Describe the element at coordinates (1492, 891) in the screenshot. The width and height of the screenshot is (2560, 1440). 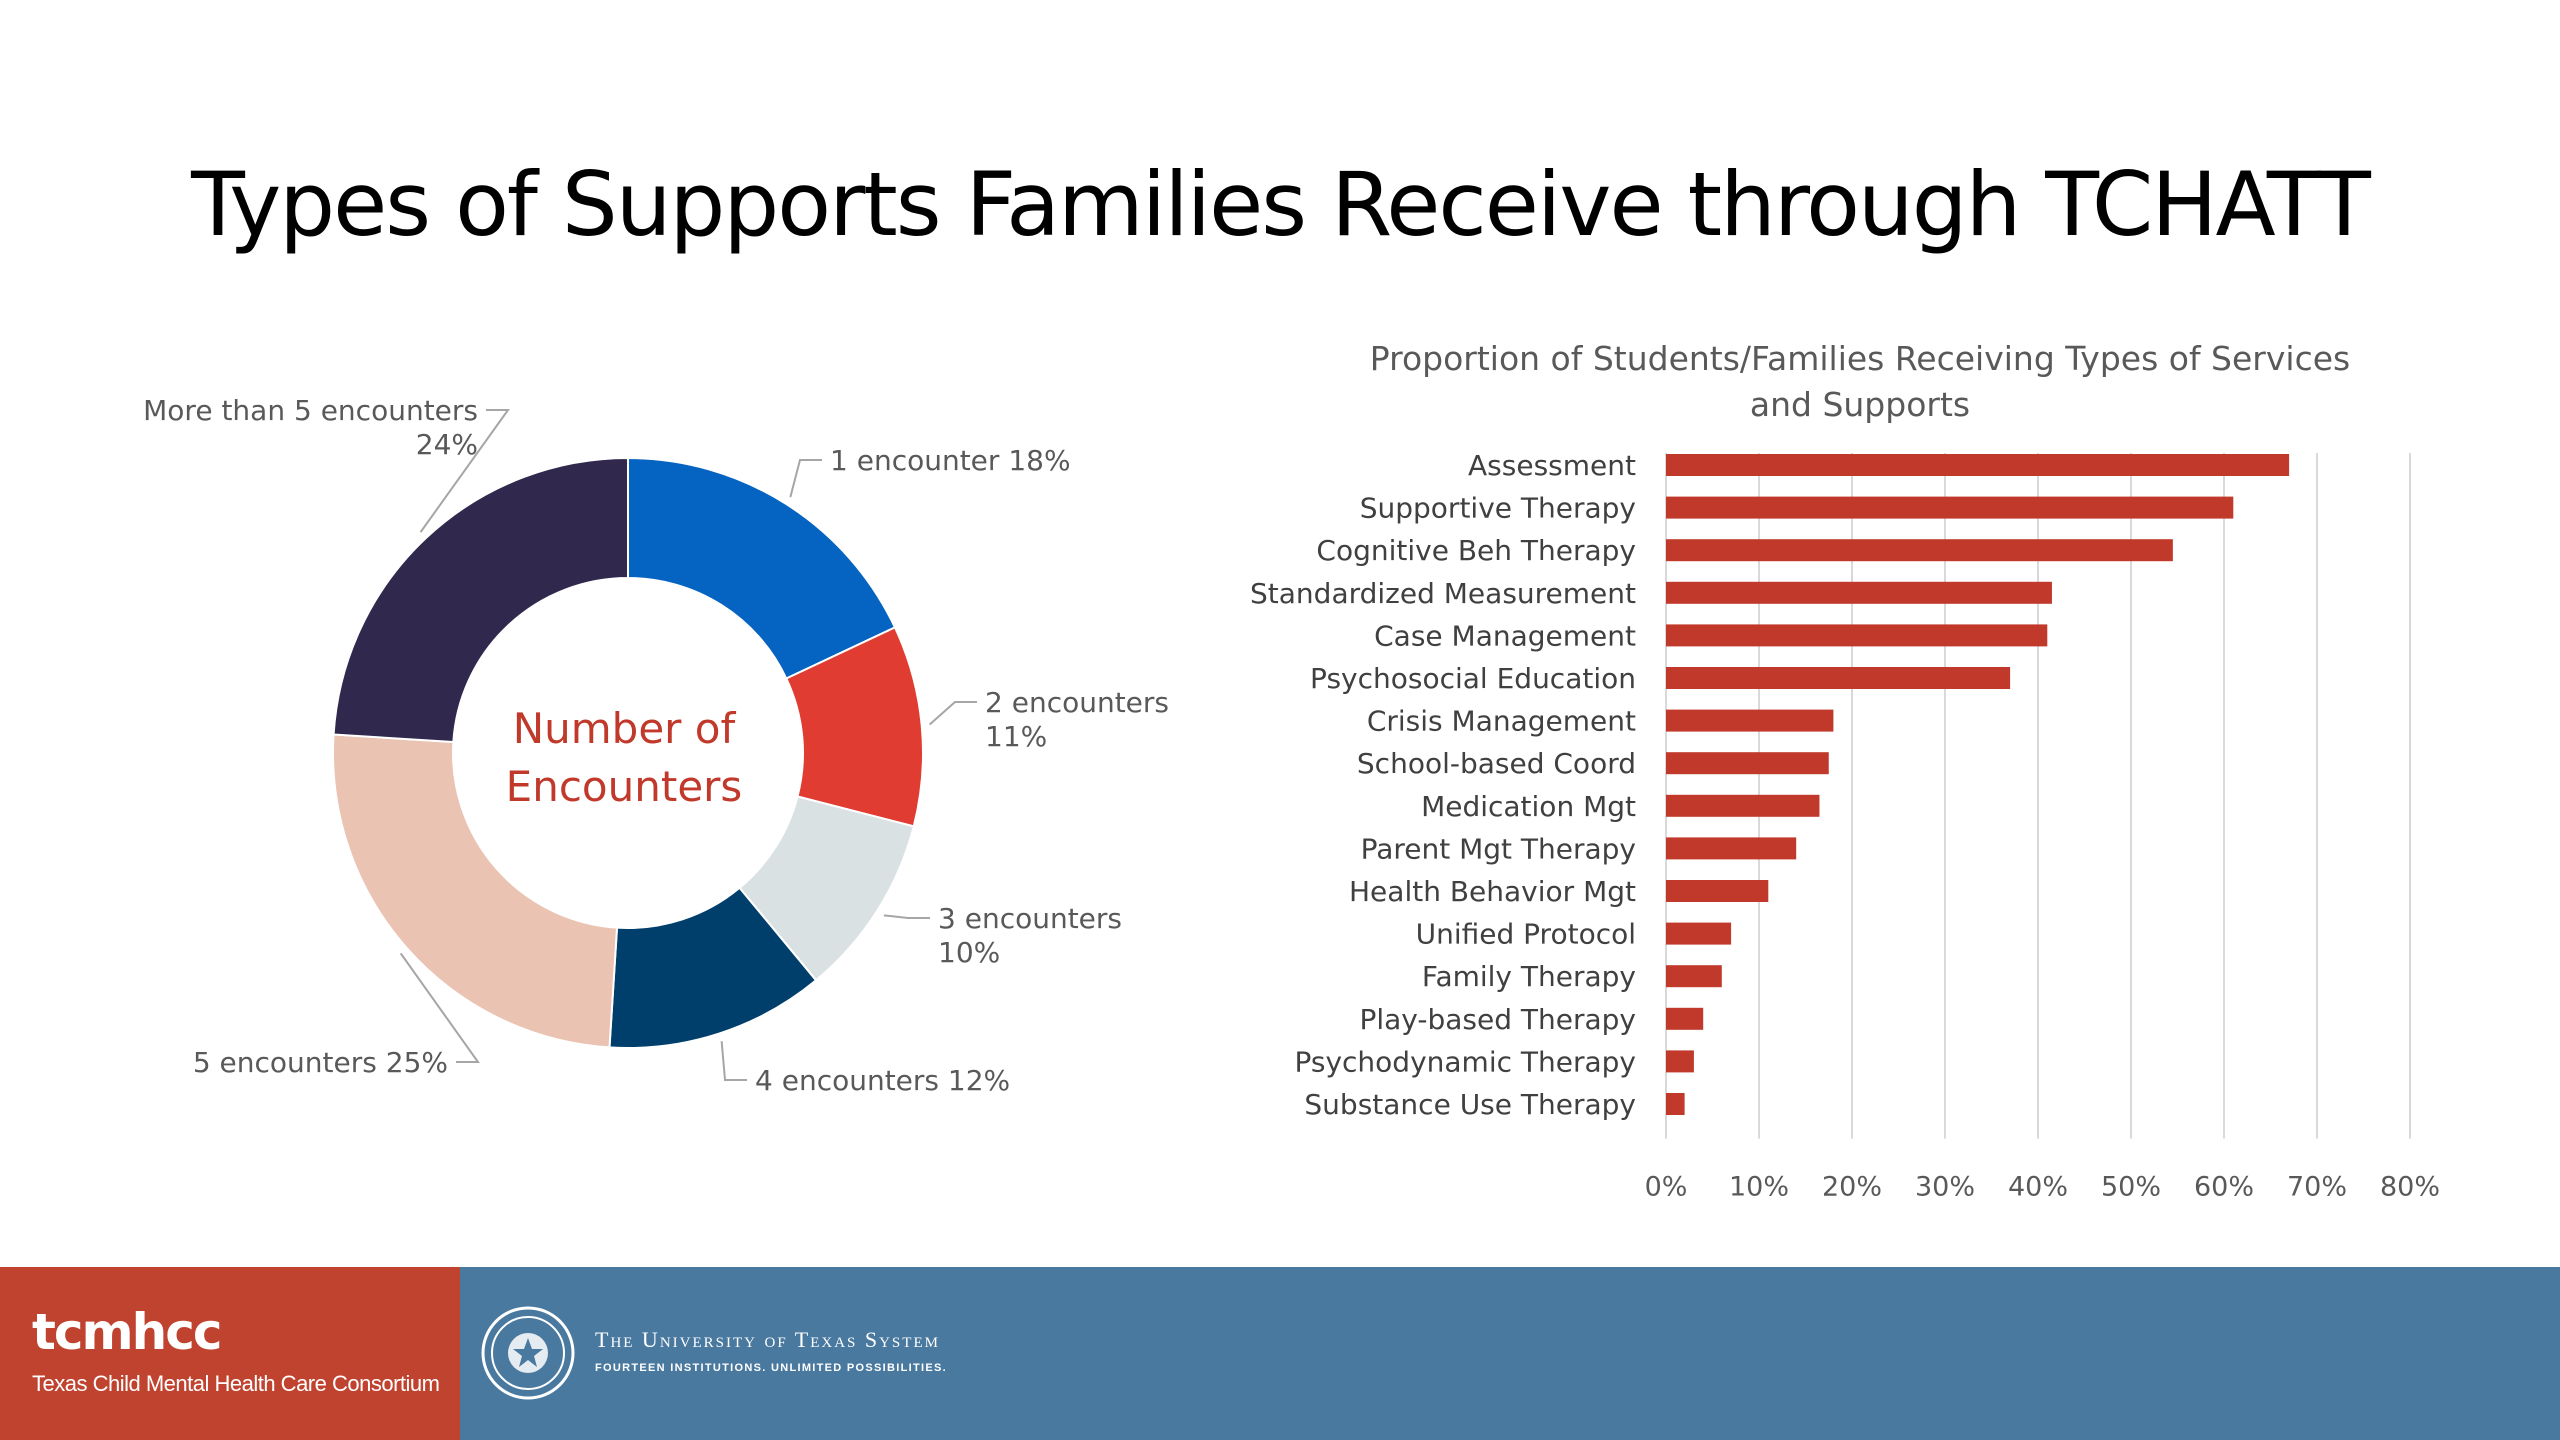
I see `category-label: Health Behavior Mgt` at that location.